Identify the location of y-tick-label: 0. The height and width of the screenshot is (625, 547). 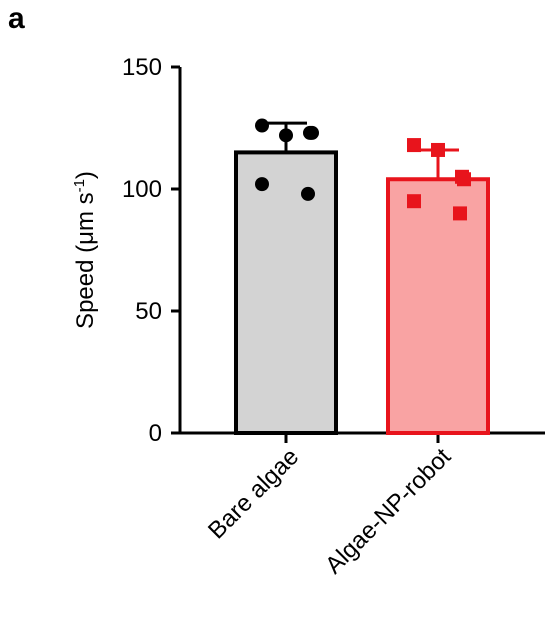
(155, 433).